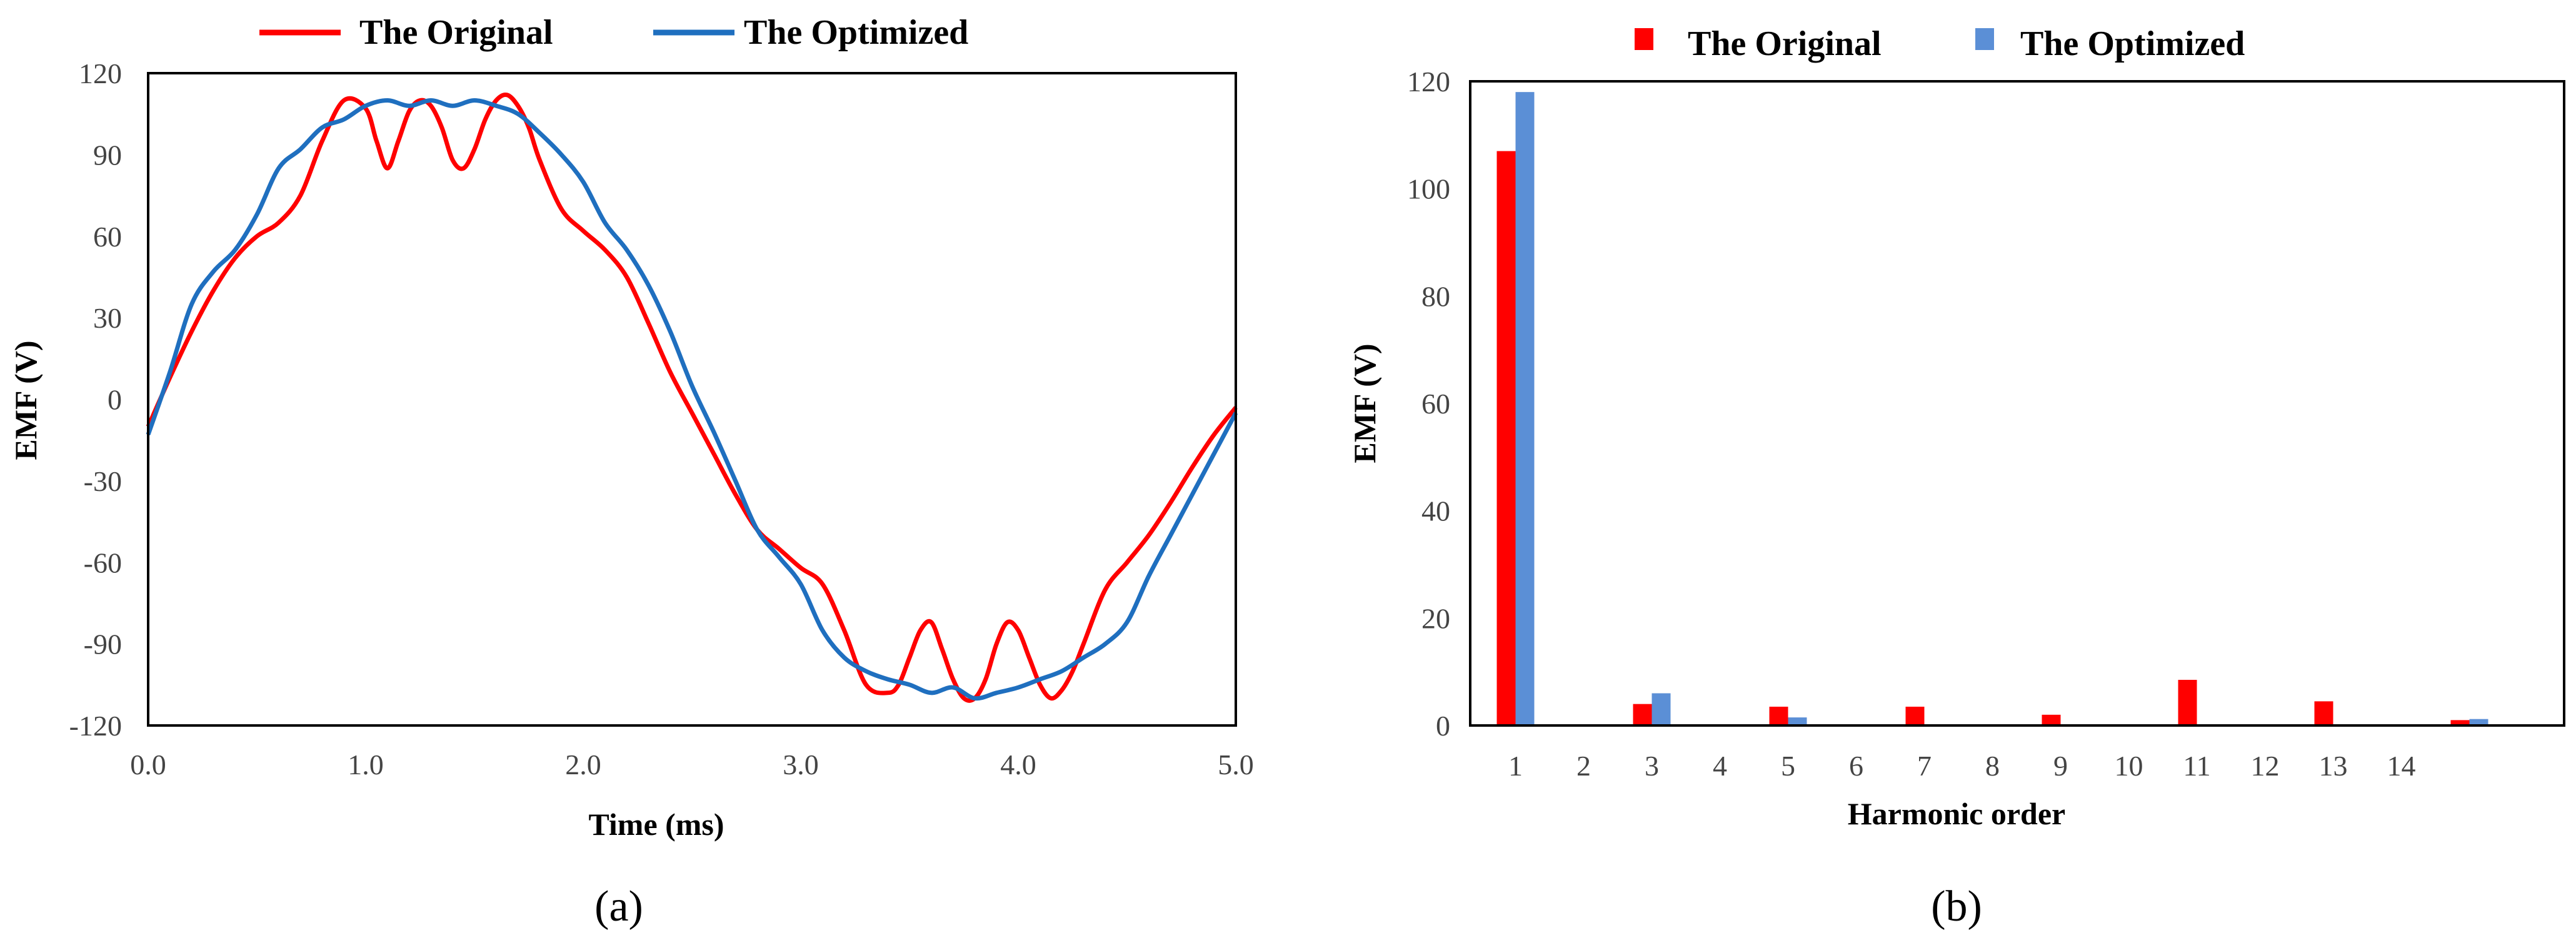 This screenshot has height=945, width=2576. What do you see at coordinates (613, 32) in the screenshot?
I see `legend-a: The Original The Optimized` at bounding box center [613, 32].